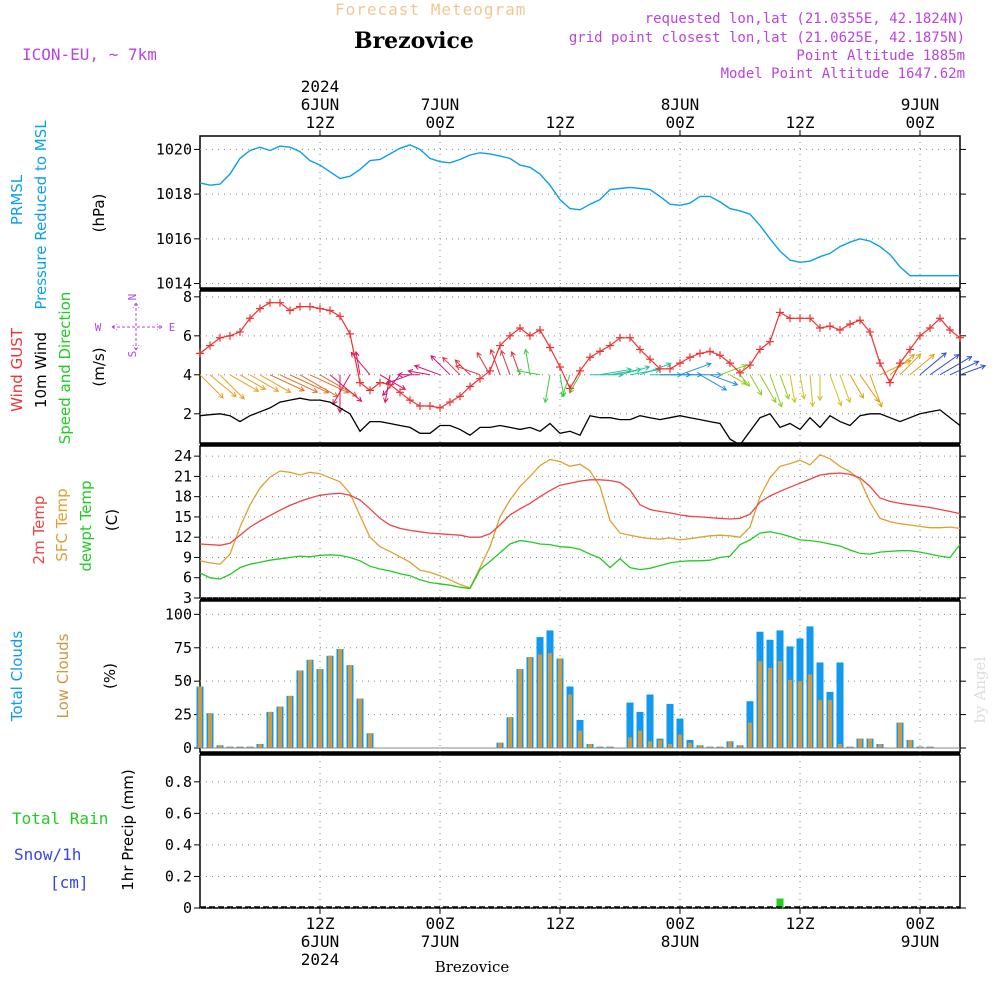 The height and width of the screenshot is (1000, 1000). Describe the element at coordinates (579, 210) in the screenshot. I see `pressure-line` at that location.